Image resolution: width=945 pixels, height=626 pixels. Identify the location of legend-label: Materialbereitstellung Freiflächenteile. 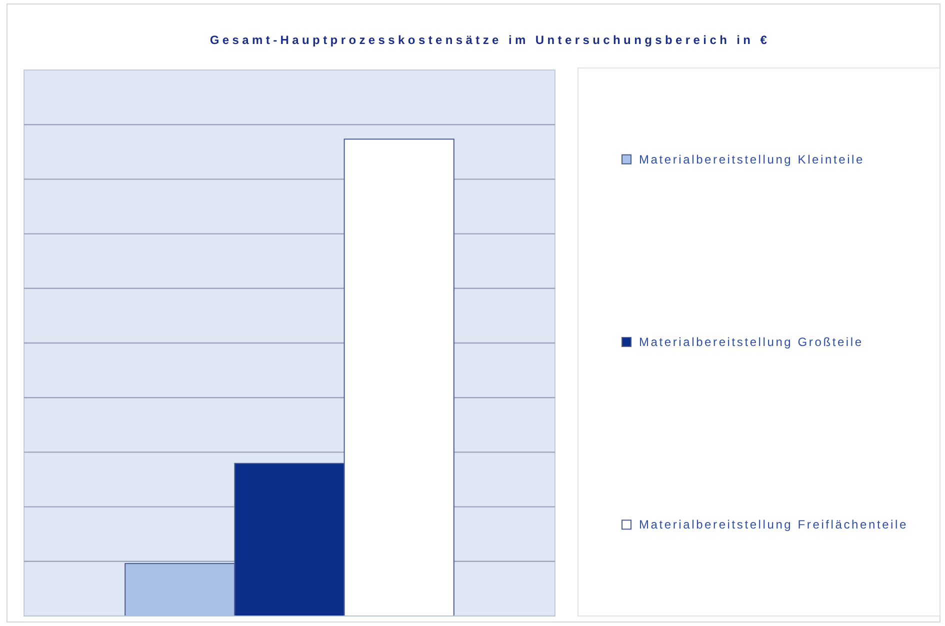
(773, 525).